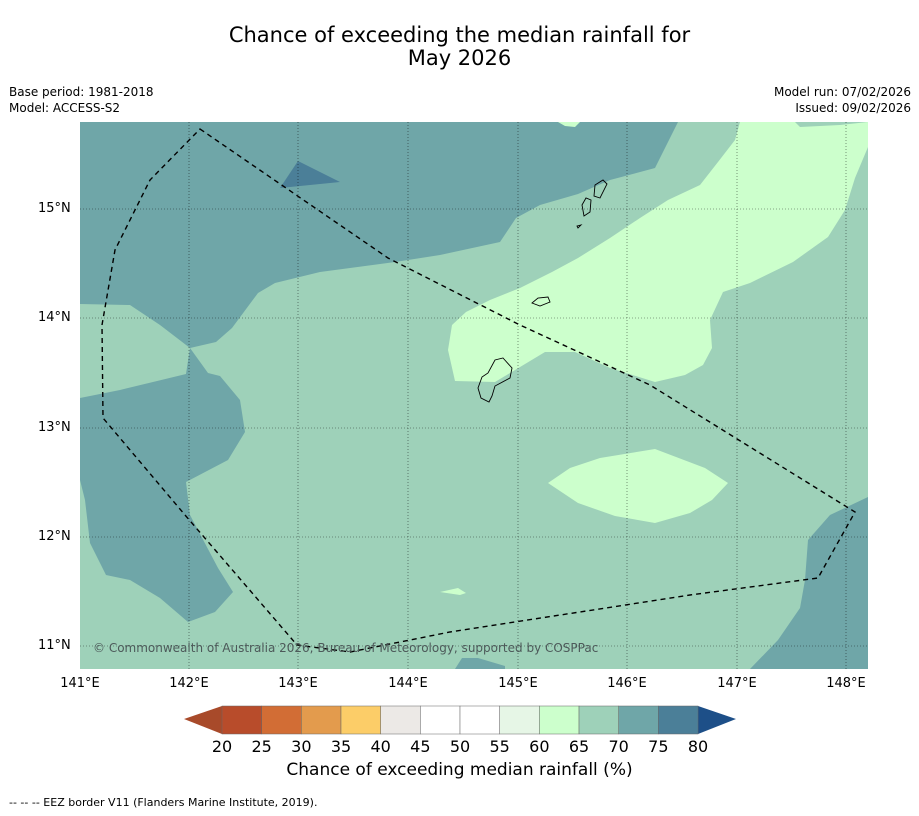 The width and height of the screenshot is (919, 816). I want to click on lon-label-146e: 146°E, so click(627, 683).